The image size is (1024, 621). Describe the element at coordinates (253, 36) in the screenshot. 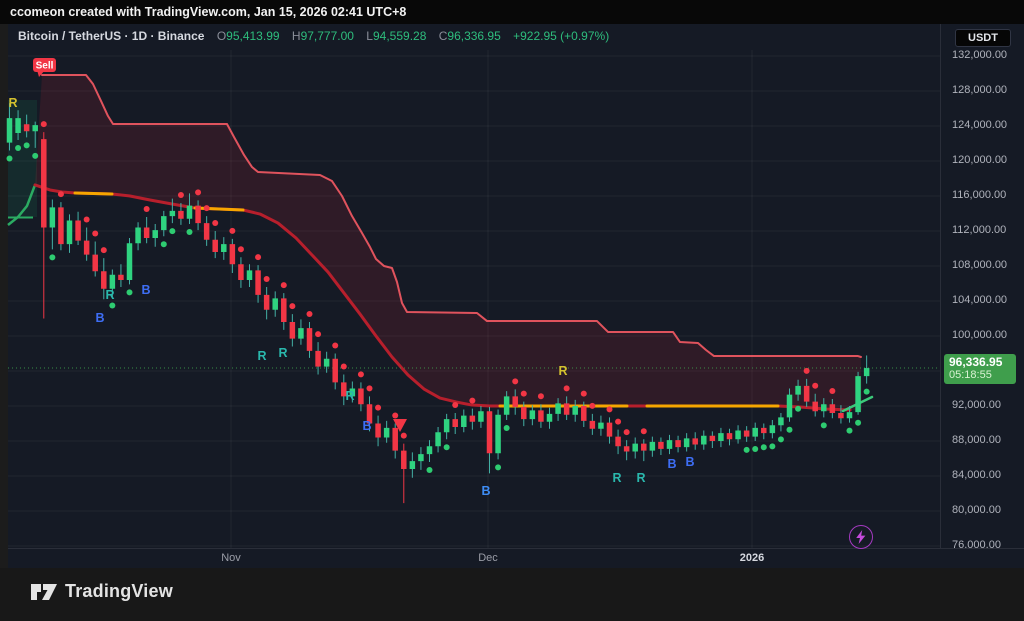

I see `open-value: 95,413.99` at that location.